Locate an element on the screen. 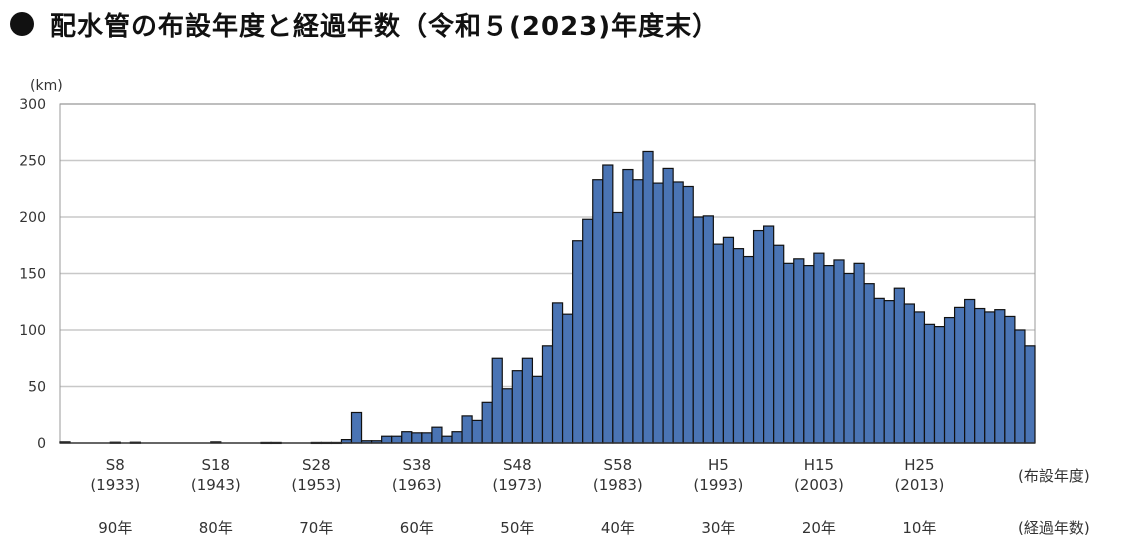 Image resolution: width=1127 pixels, height=549 pixels. chart-title: 配水管の布設年度と経過年数（令和５(2023)年度末） is located at coordinates (364, 24).